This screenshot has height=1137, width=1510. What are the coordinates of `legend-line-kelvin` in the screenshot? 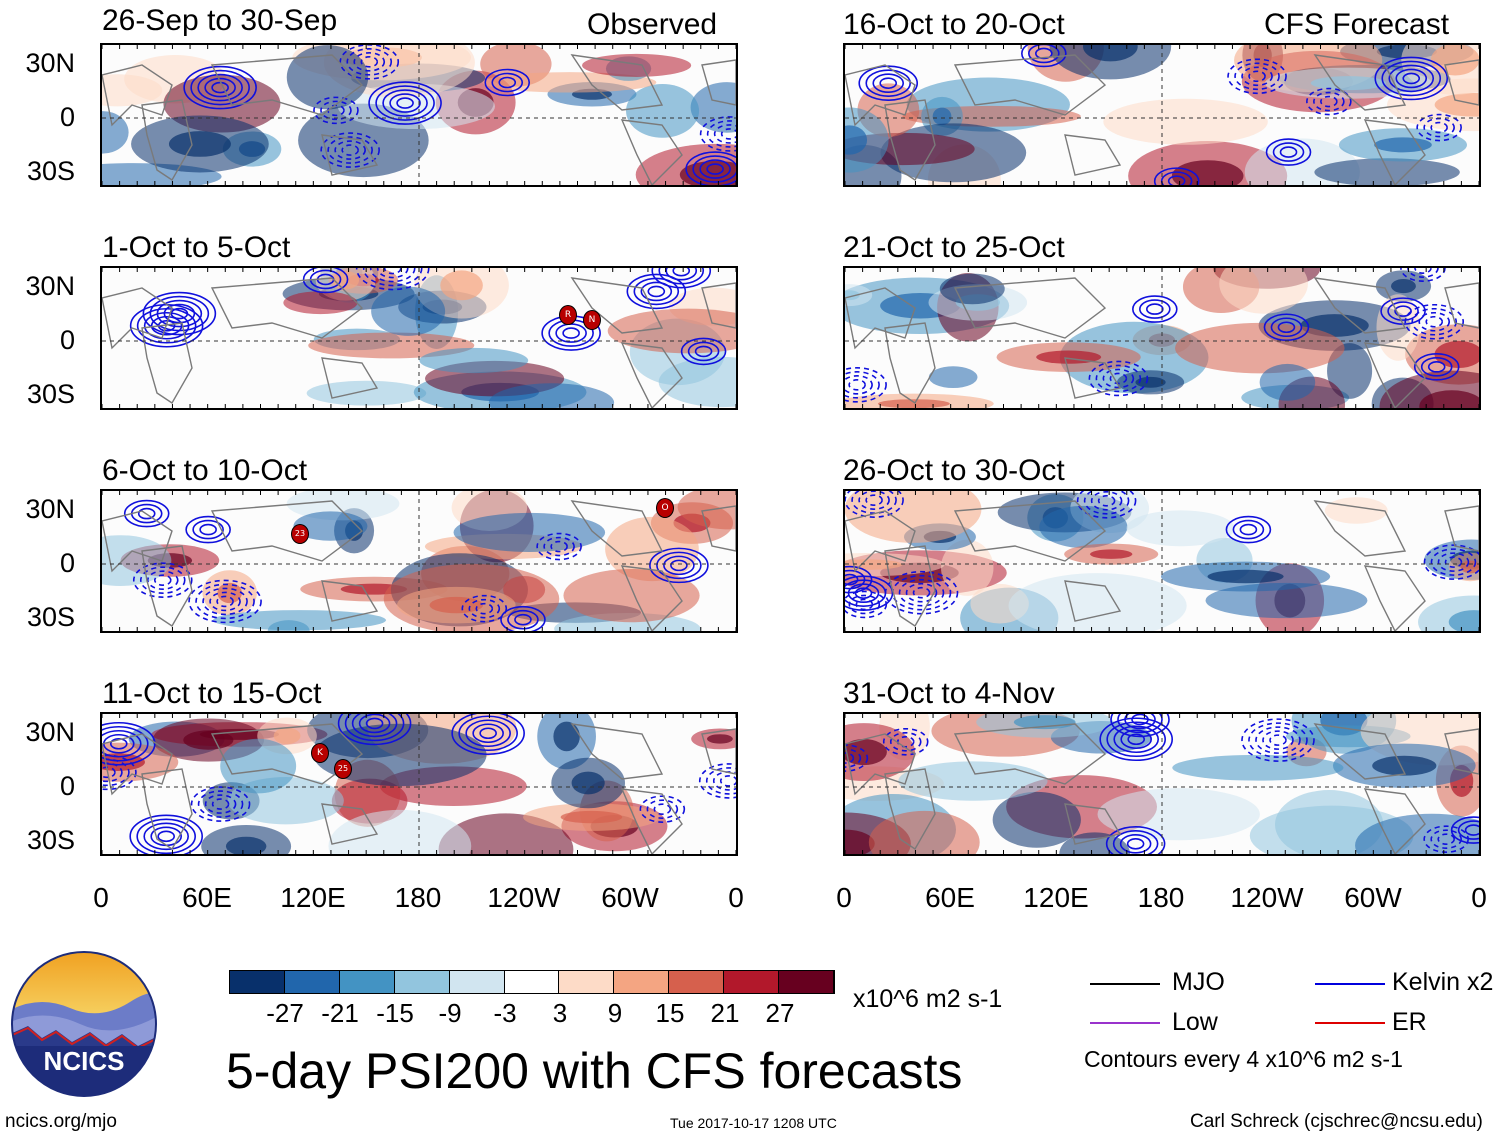 It's located at (1350, 984).